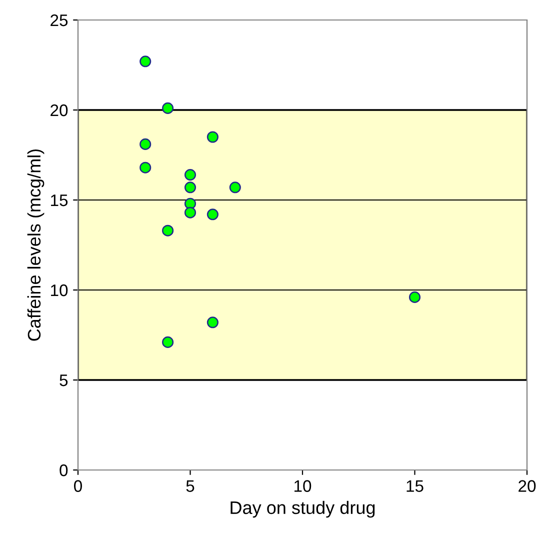  What do you see at coordinates (78, 486) in the screenshot?
I see `x-tick-label: 0` at bounding box center [78, 486].